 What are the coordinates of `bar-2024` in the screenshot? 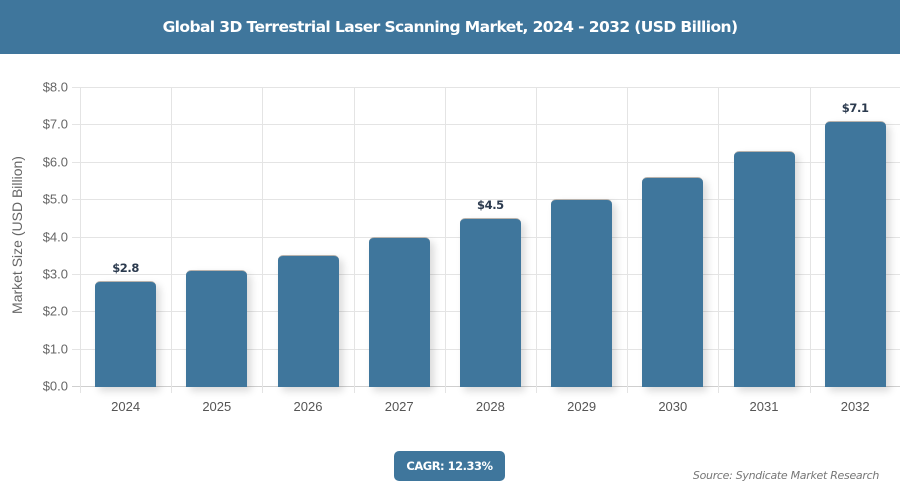 It's located at (126, 334).